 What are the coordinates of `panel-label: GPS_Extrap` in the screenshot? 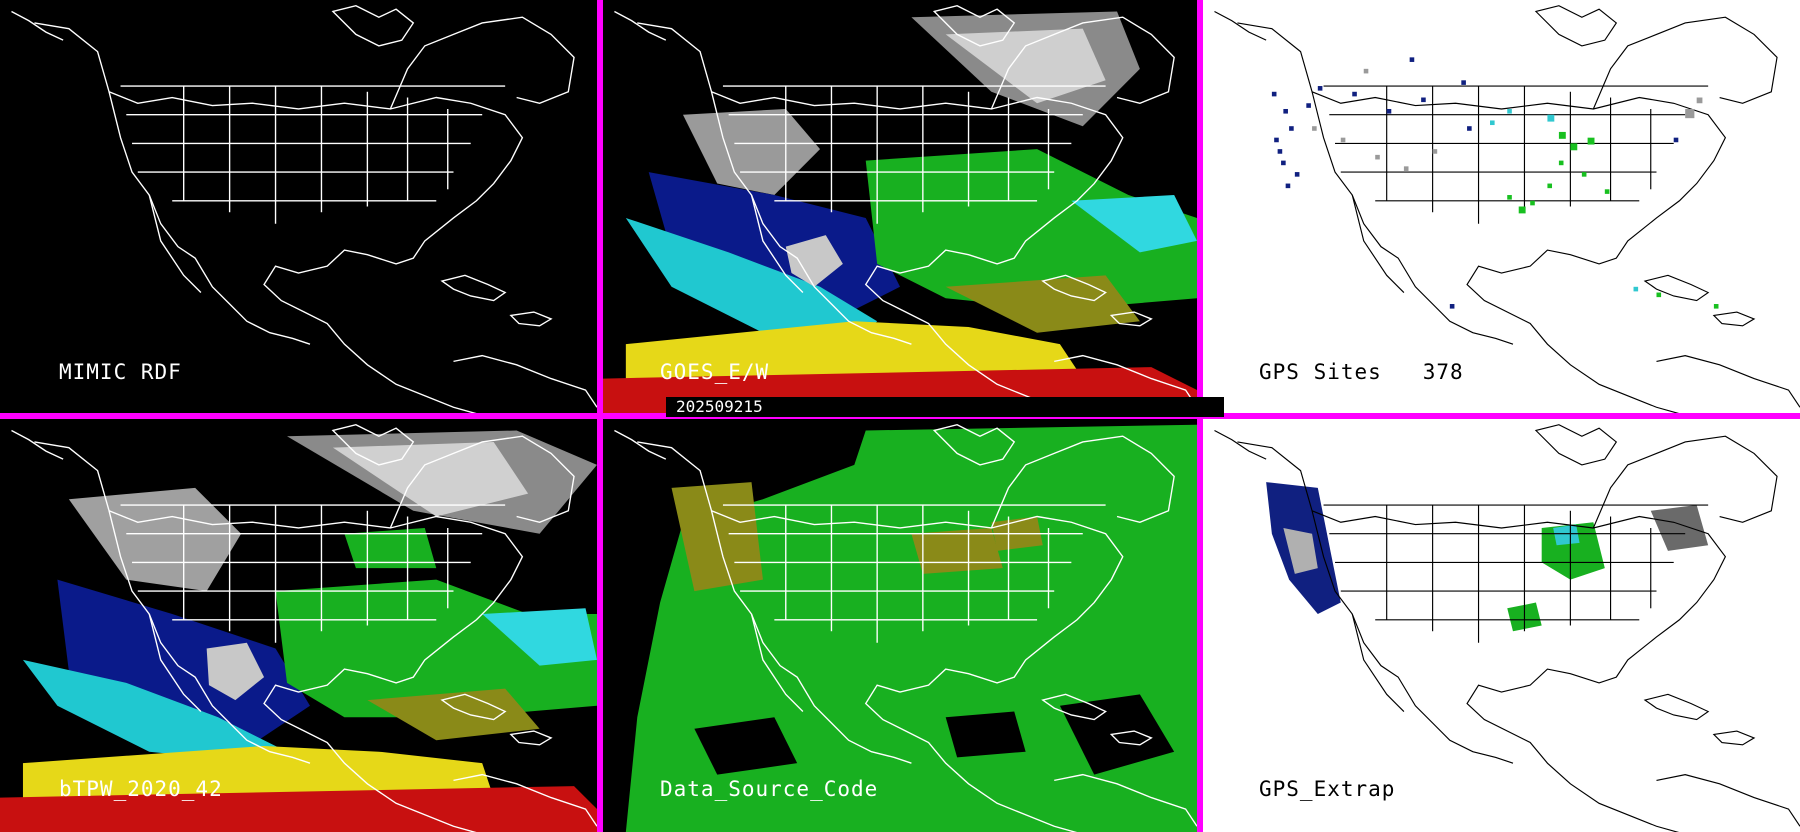 It's located at (1327, 789).